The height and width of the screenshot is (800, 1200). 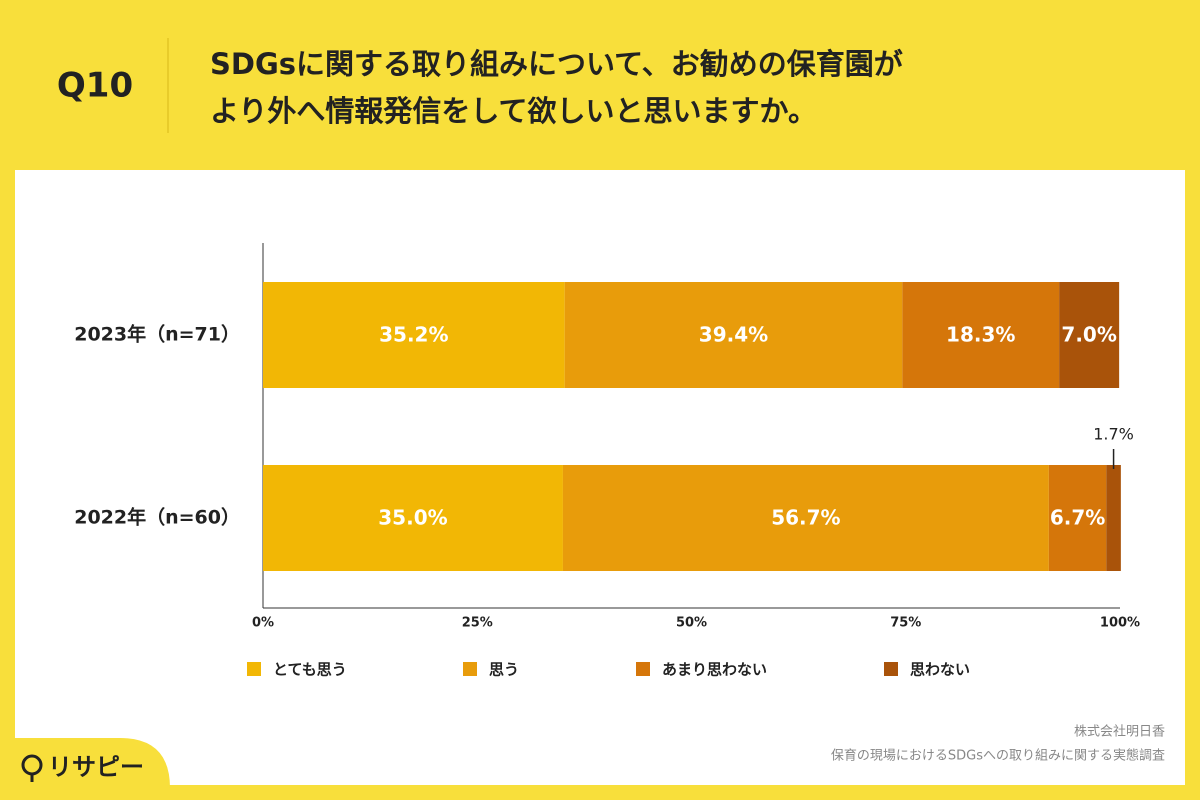 I want to click on data-label: 56.7%, so click(x=805, y=518).